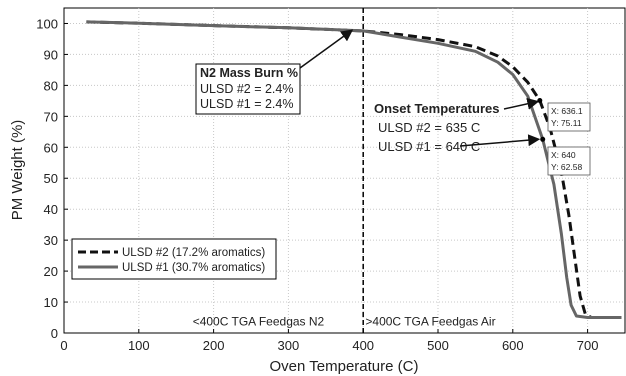 The height and width of the screenshot is (376, 626). Describe the element at coordinates (429, 127) in the screenshot. I see `onset-line: ULSD #2 = 635 C` at that location.